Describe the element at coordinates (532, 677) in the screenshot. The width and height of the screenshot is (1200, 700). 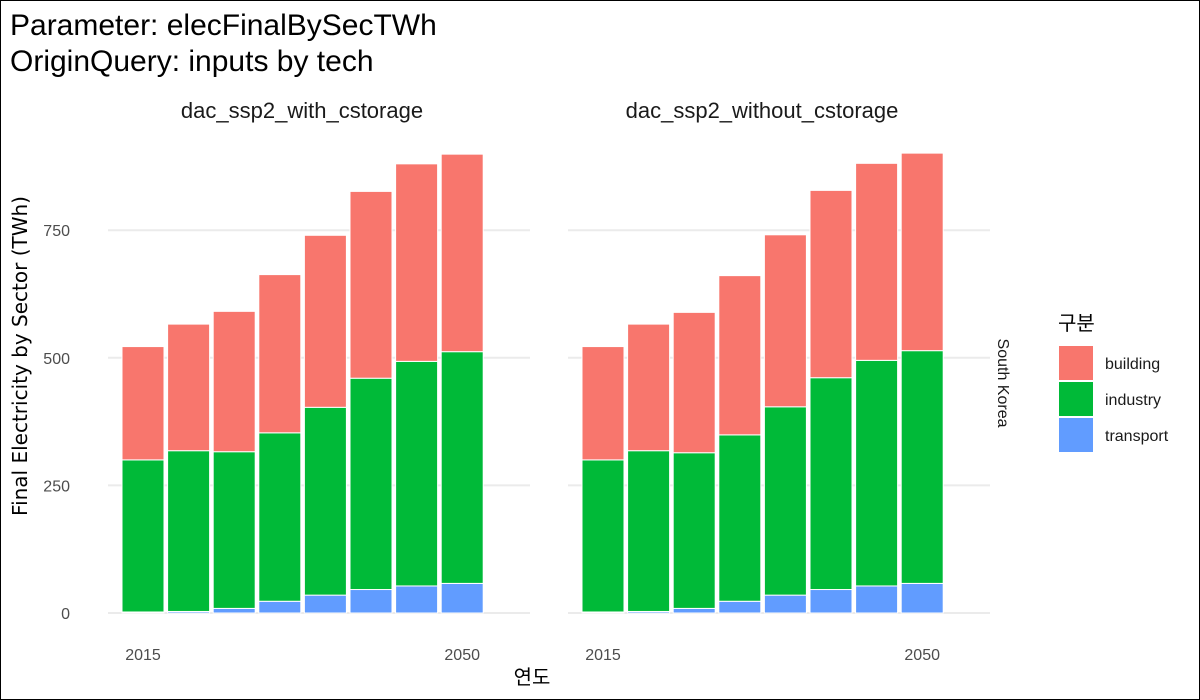
I see `x-axis-title: 연도` at that location.